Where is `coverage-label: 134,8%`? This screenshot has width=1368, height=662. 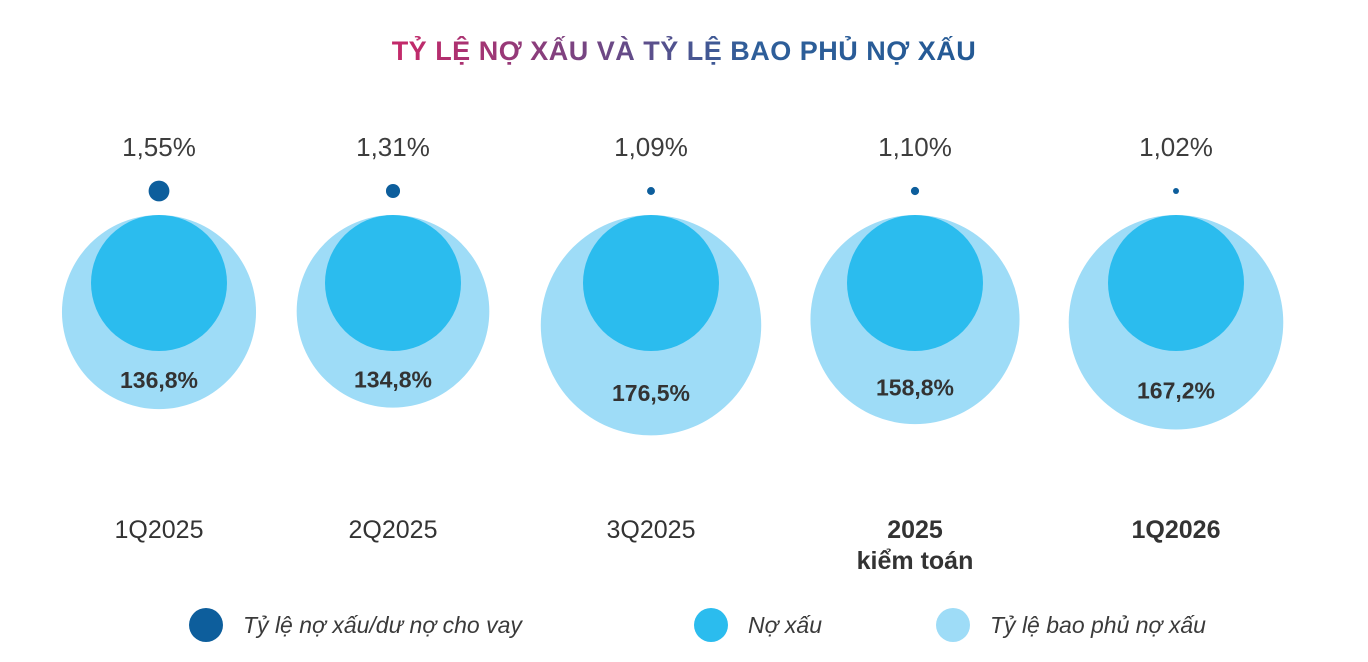
coverage-label: 134,8% is located at coordinates (393, 379).